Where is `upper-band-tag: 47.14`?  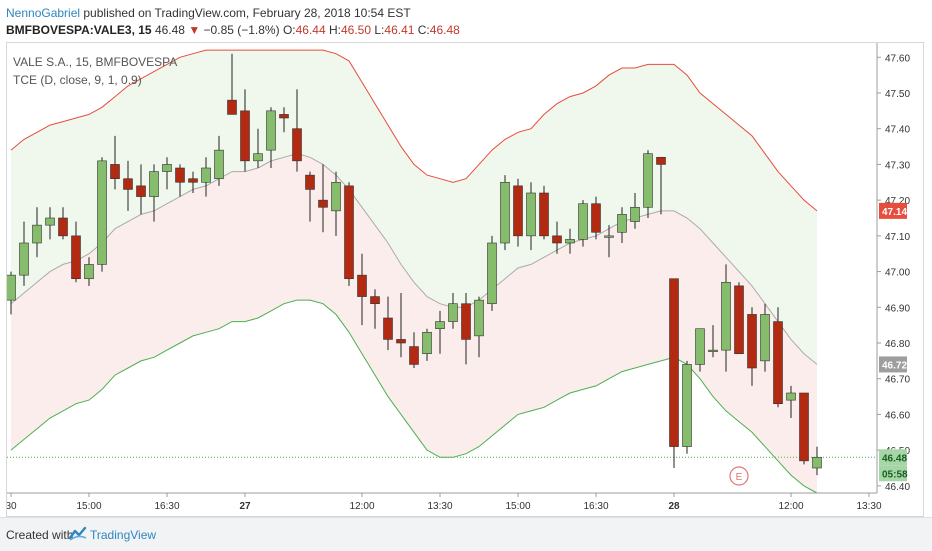 upper-band-tag: 47.14 is located at coordinates (893, 210).